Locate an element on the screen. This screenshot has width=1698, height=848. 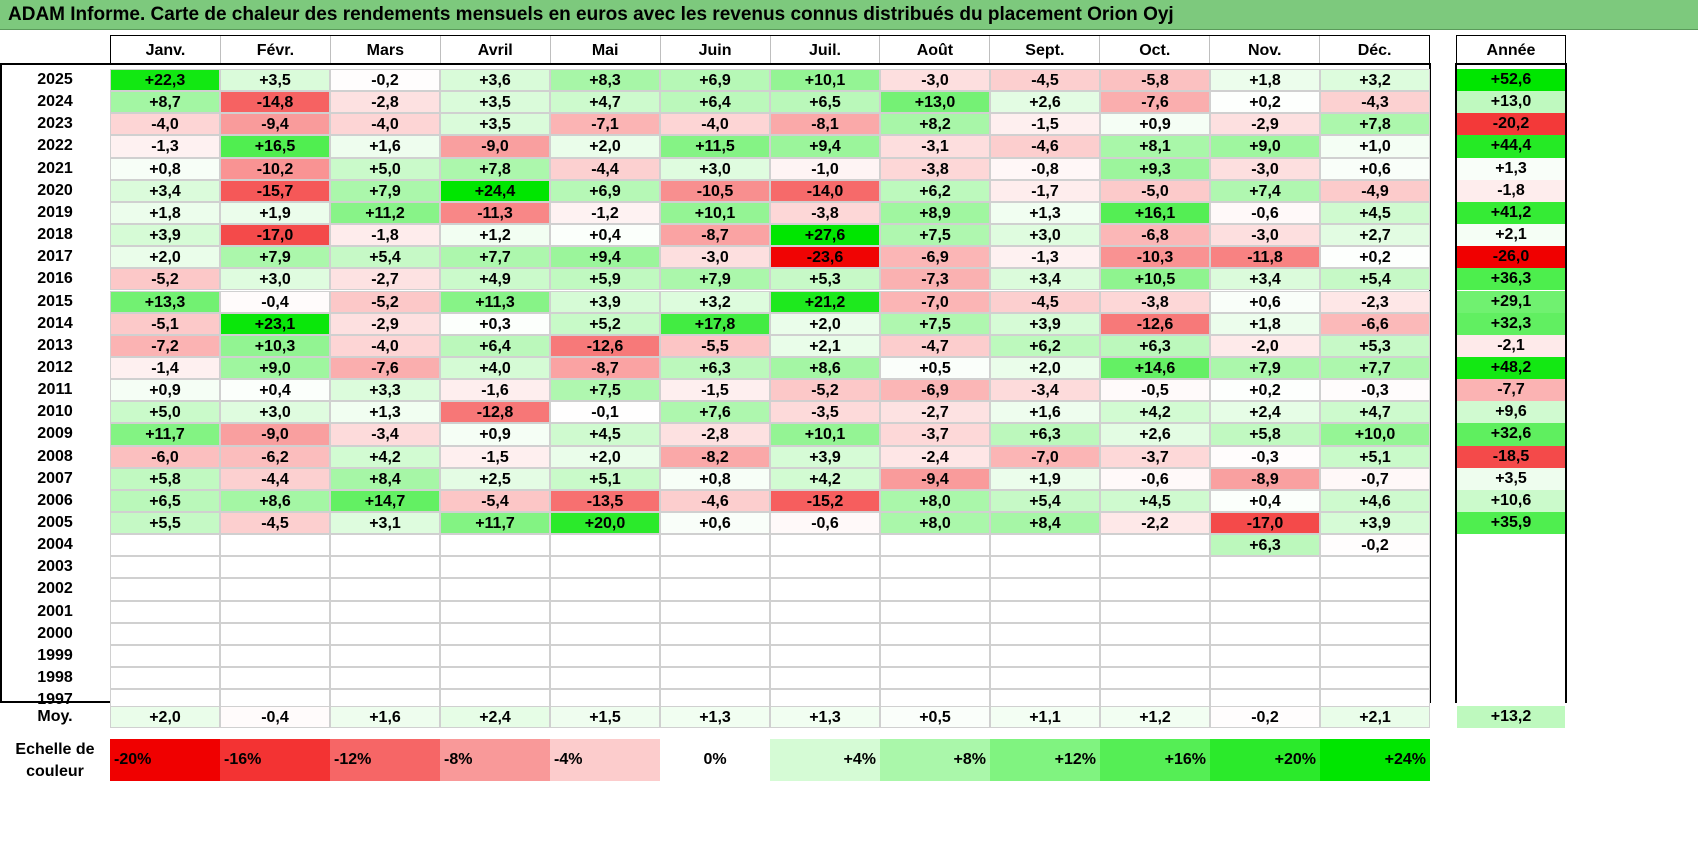
heatmap-cell: +10,3 is located at coordinates (275, 345).